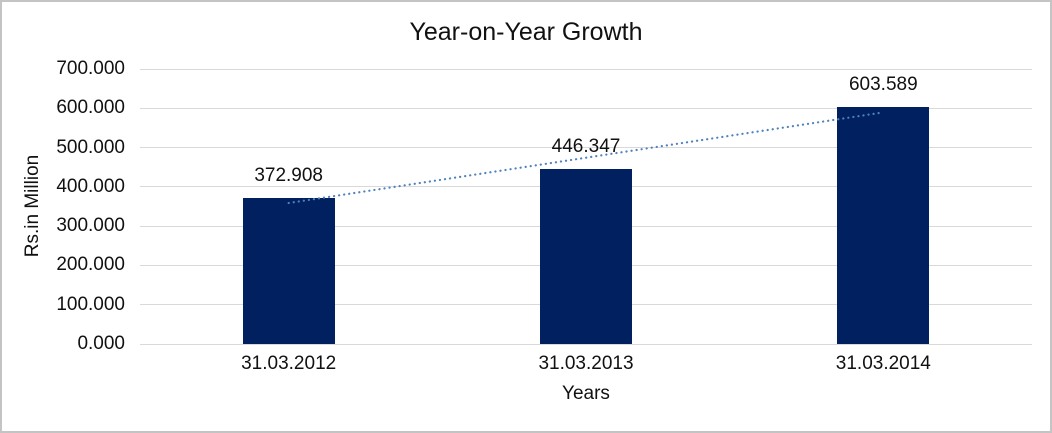 This screenshot has height=433, width=1052. I want to click on x-tick-label: 31.03.2014, so click(883, 363).